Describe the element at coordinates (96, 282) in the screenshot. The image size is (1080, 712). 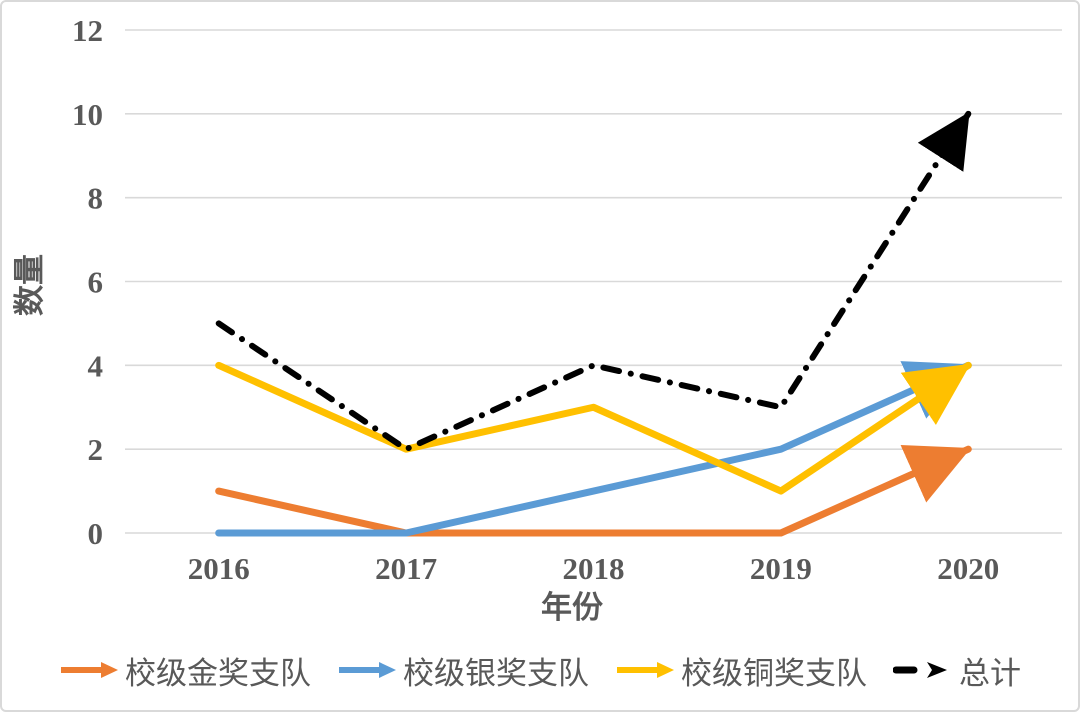
I see `y-tick-label: 6` at that location.